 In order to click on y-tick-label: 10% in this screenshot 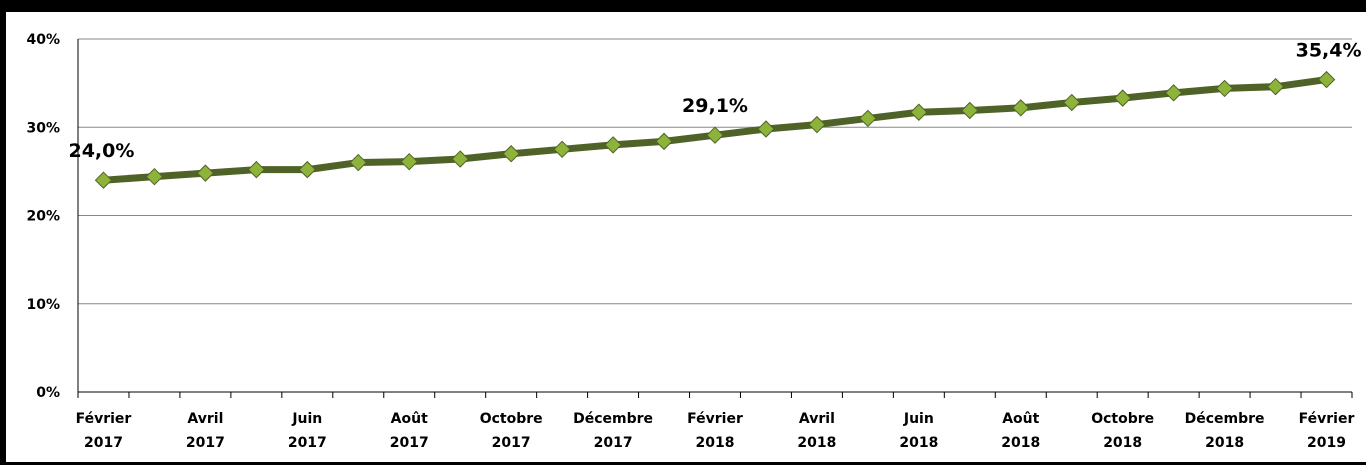, I will do `click(43, 305)`.